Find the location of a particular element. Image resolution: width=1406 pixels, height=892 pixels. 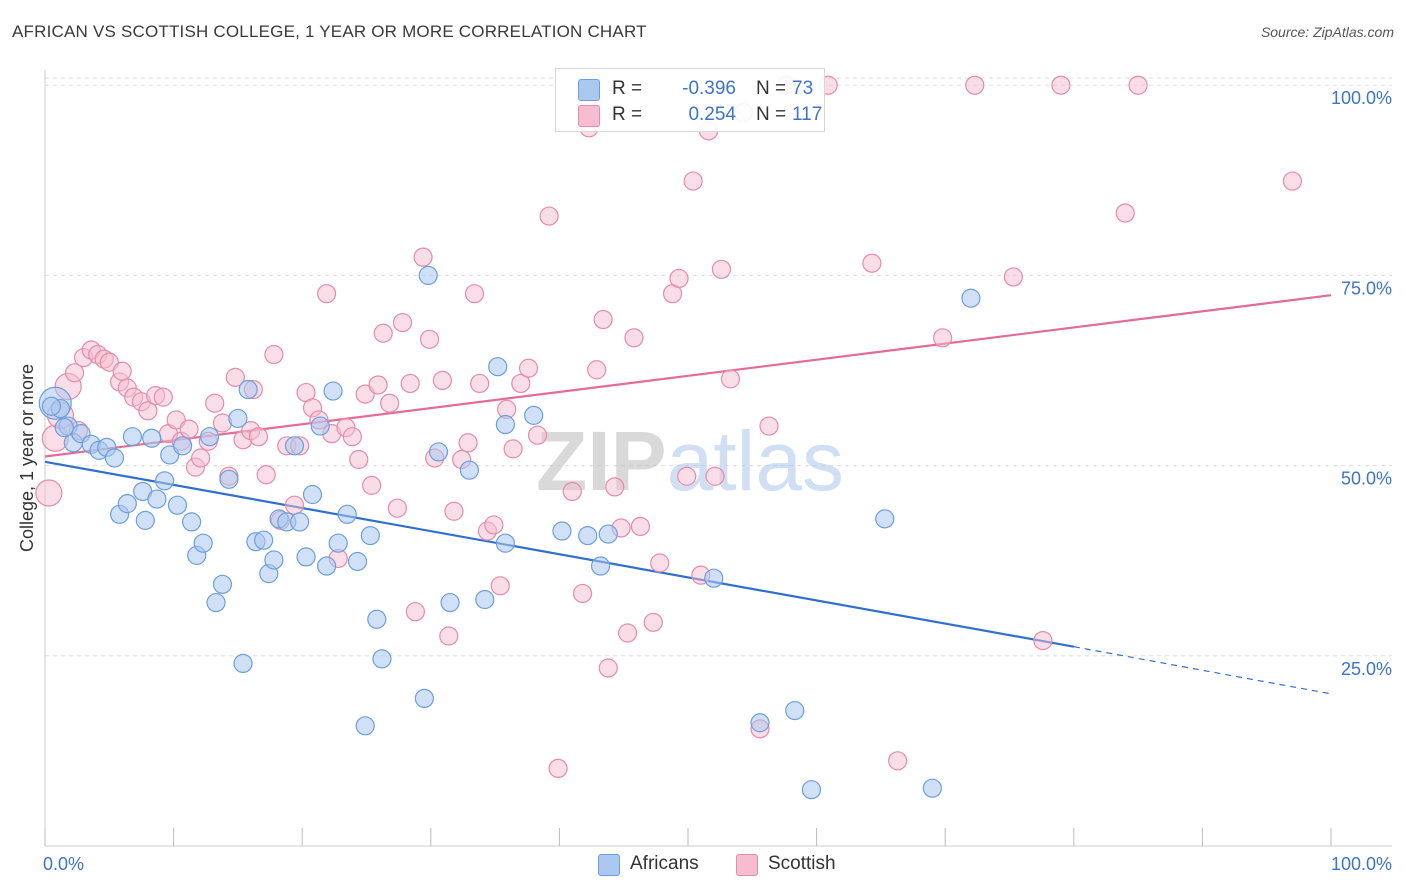

africans-swatch is located at coordinates (589, 90).